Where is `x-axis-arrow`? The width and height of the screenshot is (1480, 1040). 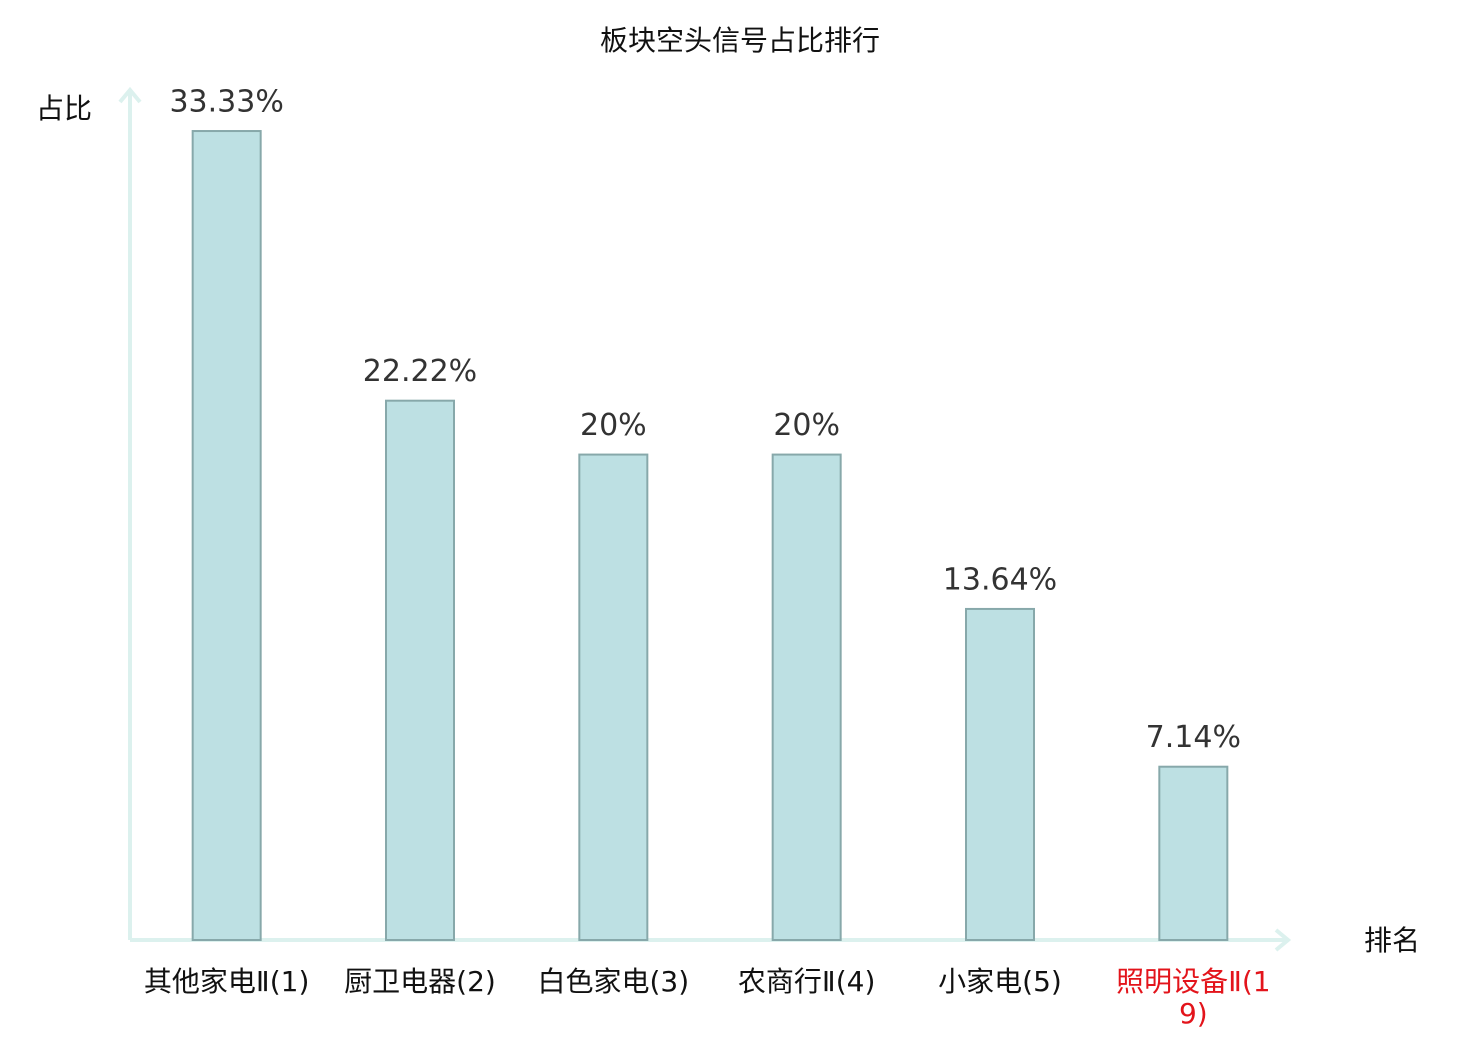 x-axis-arrow is located at coordinates (1283, 940).